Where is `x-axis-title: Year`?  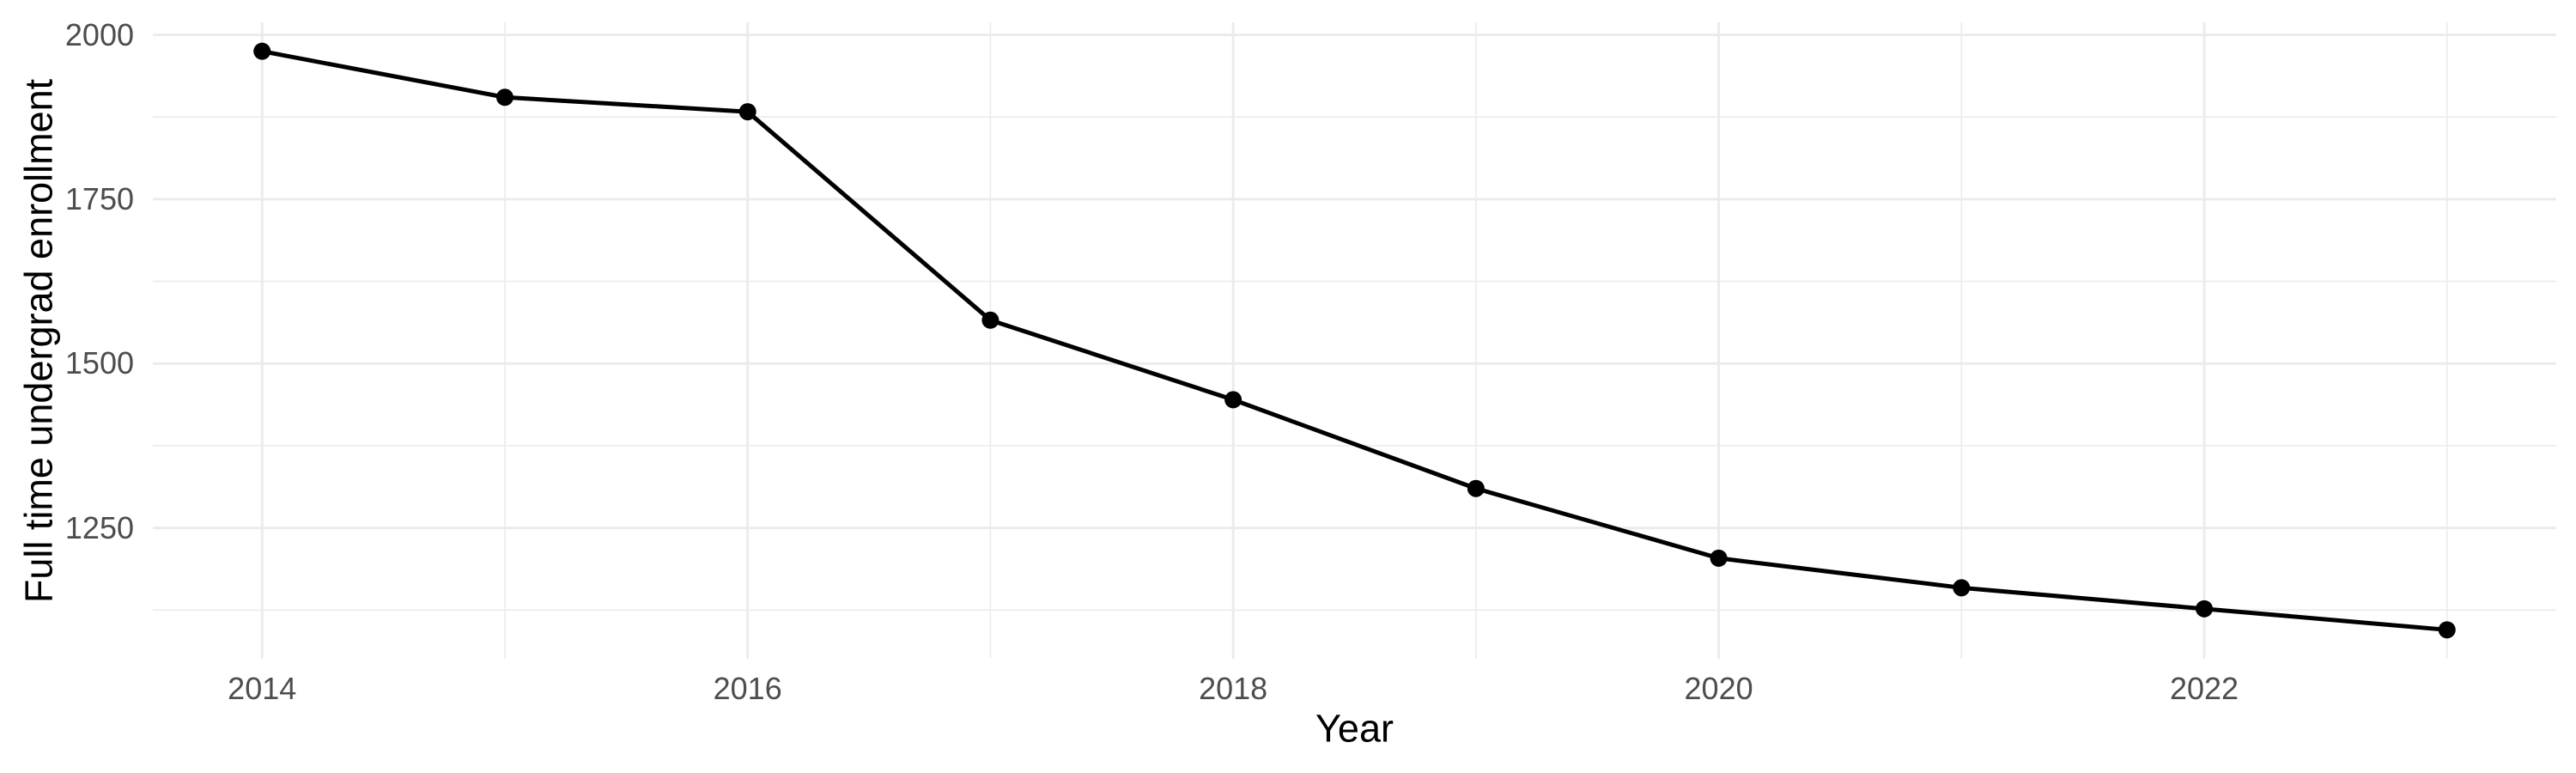
x-axis-title: Year is located at coordinates (1354, 728).